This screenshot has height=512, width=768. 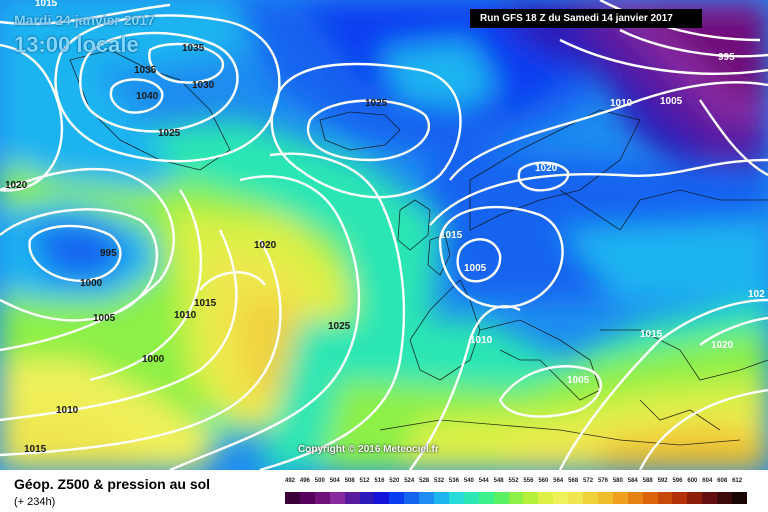 I want to click on copyright: Copyright © 2016 Meteociel.fr, so click(x=368, y=449).